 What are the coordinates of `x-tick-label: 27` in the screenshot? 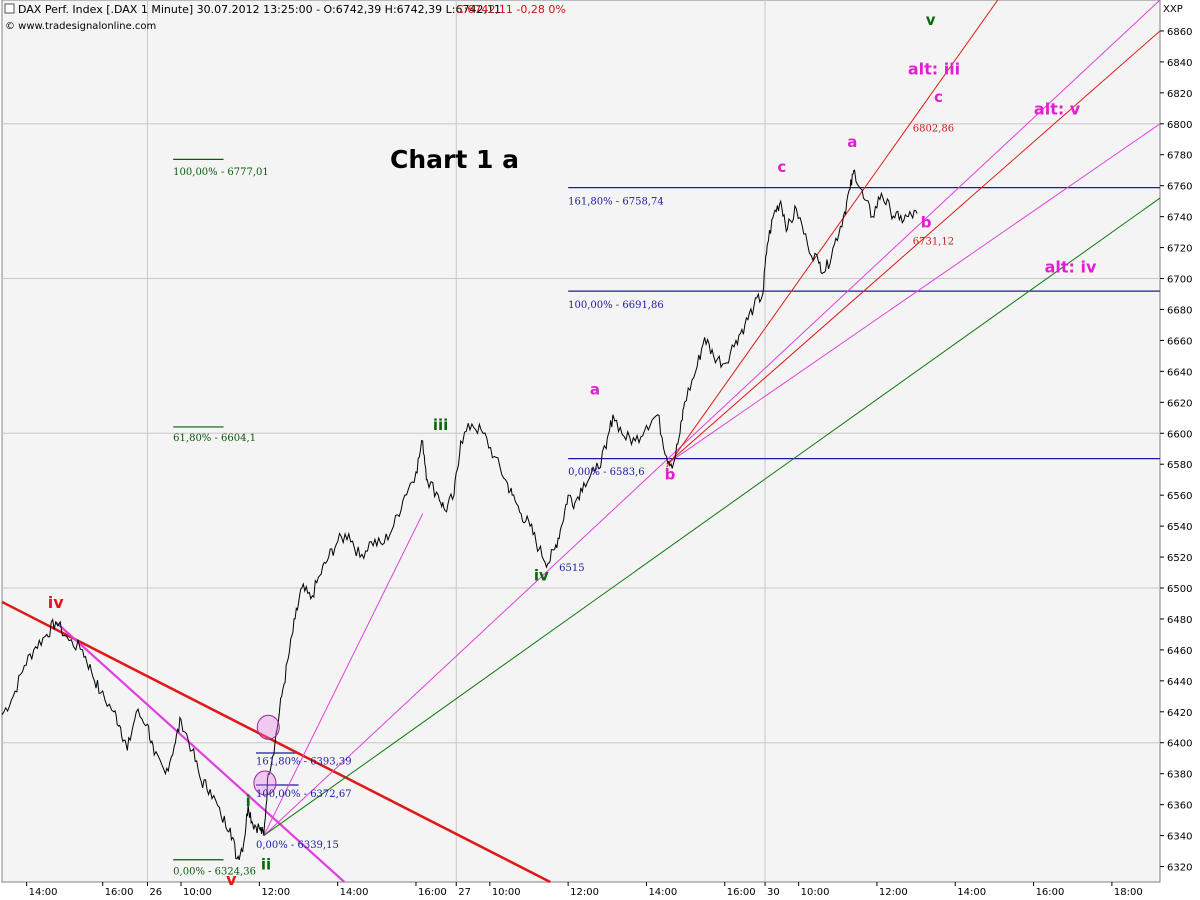 It's located at (464, 892).